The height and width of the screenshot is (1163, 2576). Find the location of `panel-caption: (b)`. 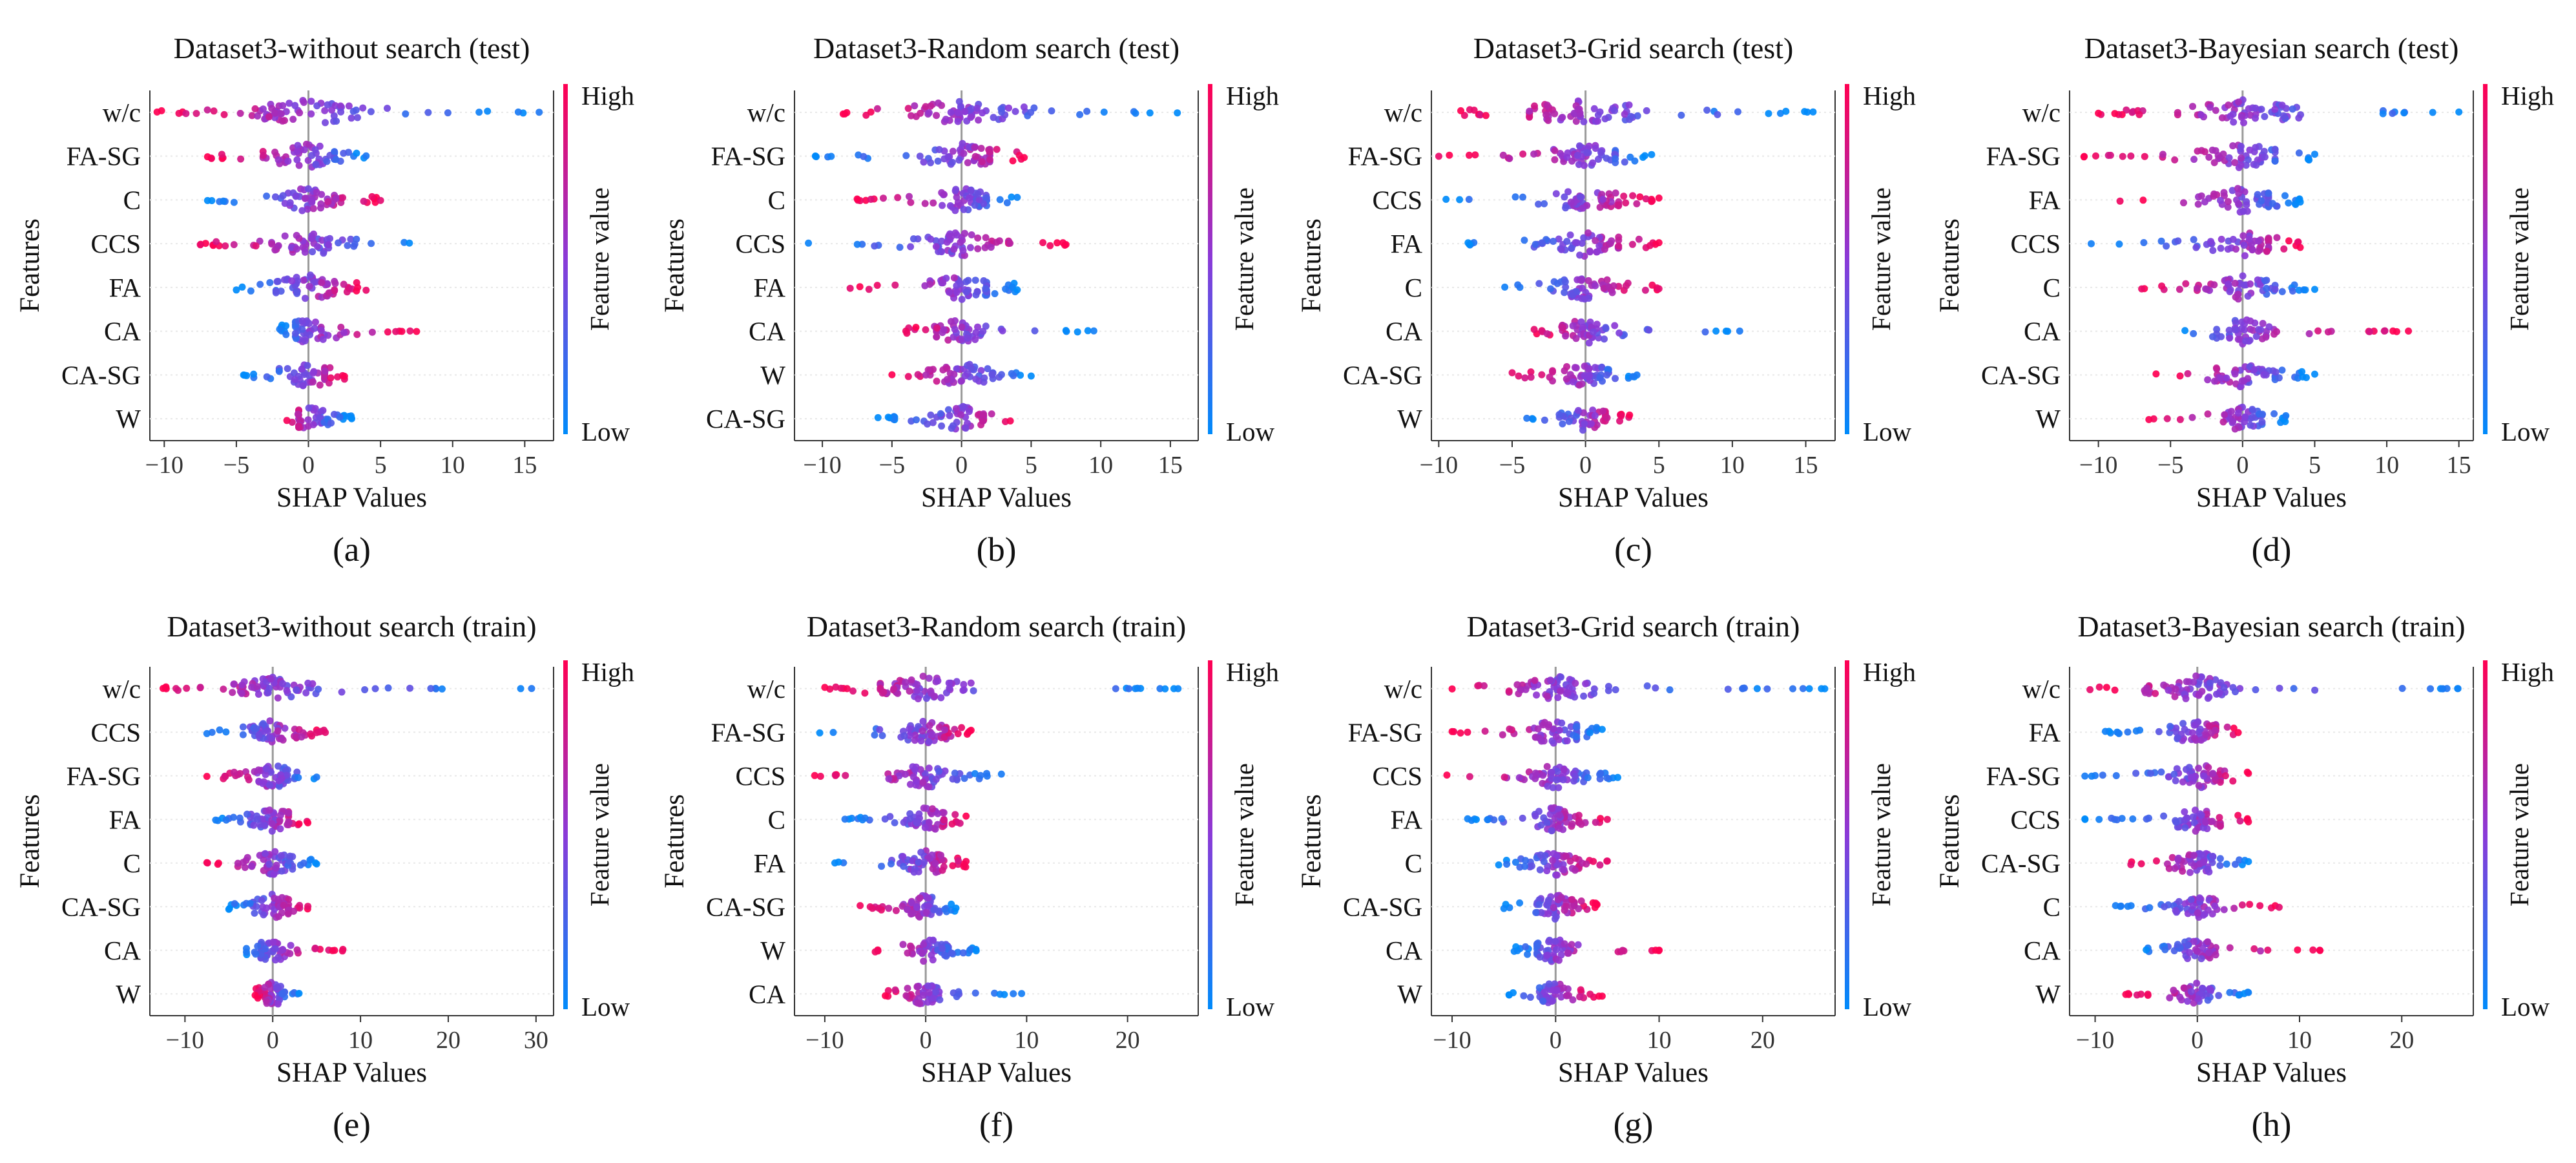

panel-caption: (b) is located at coordinates (997, 550).